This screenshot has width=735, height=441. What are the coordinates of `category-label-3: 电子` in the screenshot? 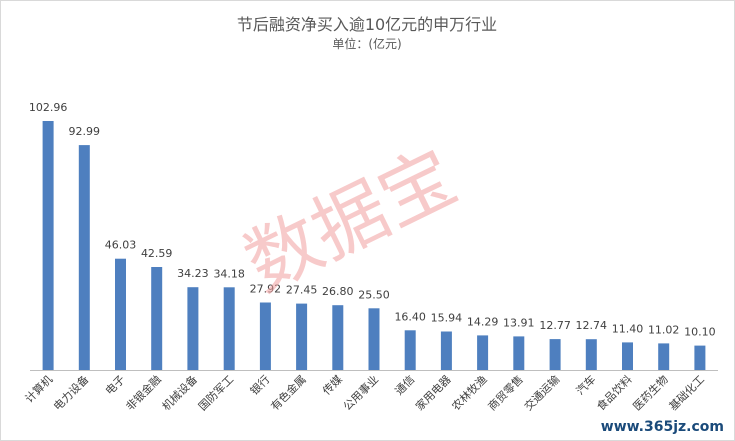 It's located at (115, 385).